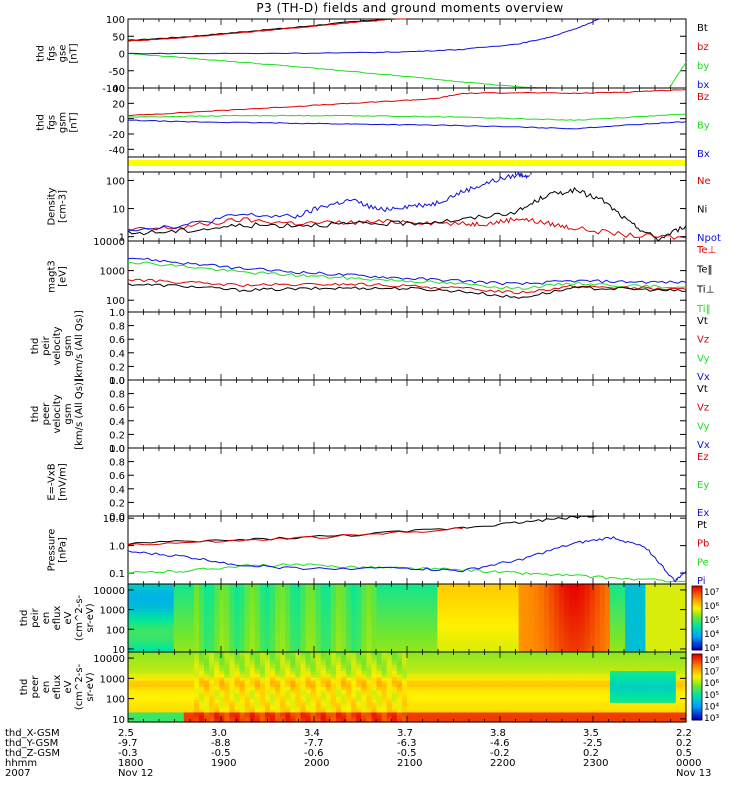  What do you see at coordinates (41, 122) in the screenshot?
I see `y-axis-label-line: thd` at bounding box center [41, 122].